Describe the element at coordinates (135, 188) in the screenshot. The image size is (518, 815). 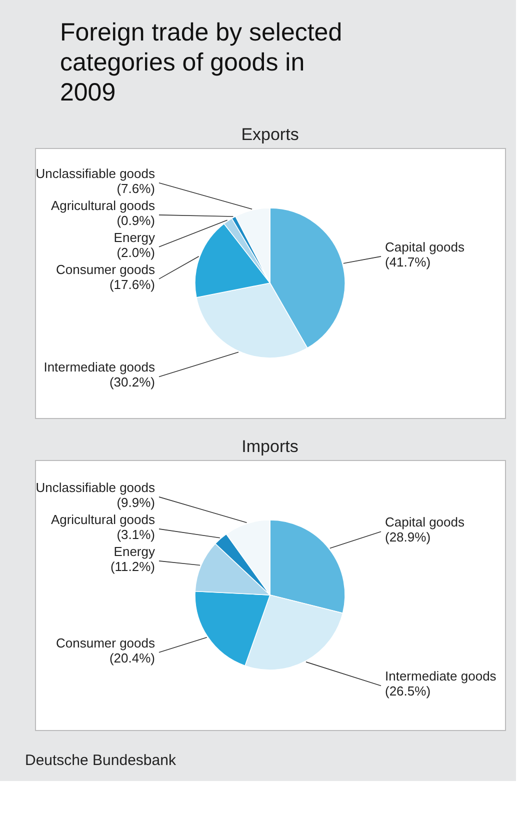
I see `data-label: (7.6%)` at that location.